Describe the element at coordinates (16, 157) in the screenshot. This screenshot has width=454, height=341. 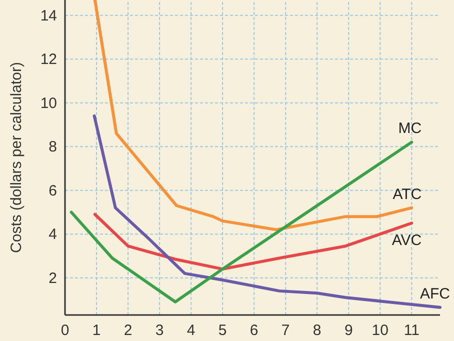
I see `y-axis-title: Costs (dollars per calculator)` at that location.